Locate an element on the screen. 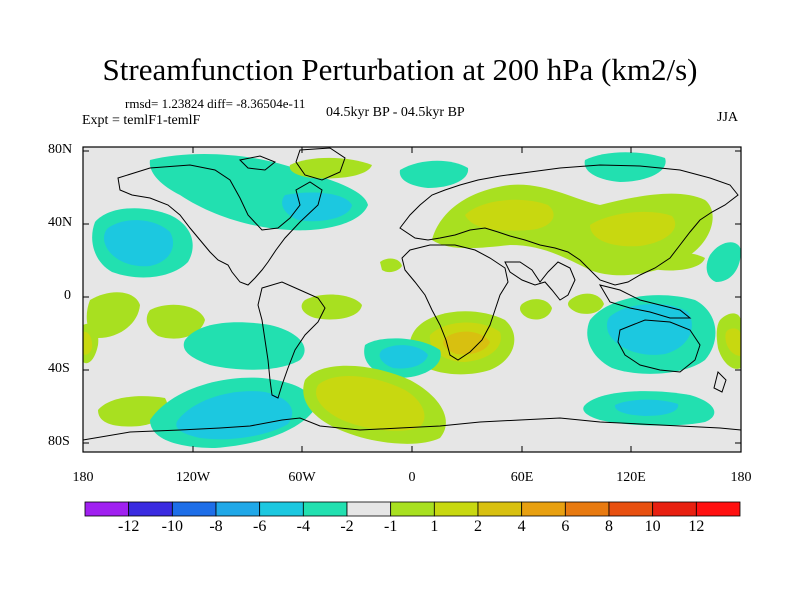 This screenshot has height=600, width=800. lon-label-60w: 60W is located at coordinates (302, 477).